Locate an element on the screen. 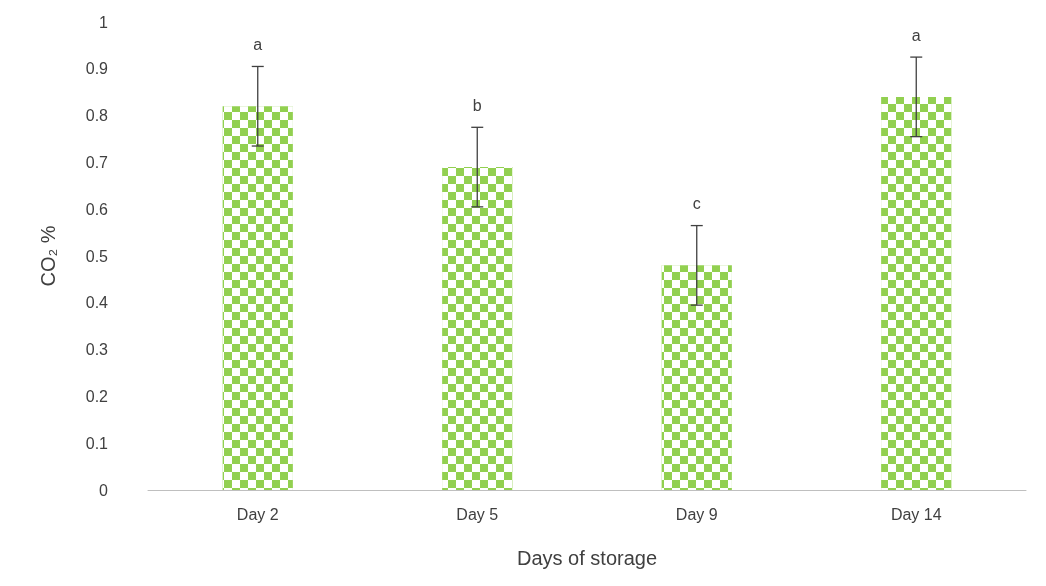 Image resolution: width=1046 pixels, height=586 pixels. annotation: b is located at coordinates (477, 105).